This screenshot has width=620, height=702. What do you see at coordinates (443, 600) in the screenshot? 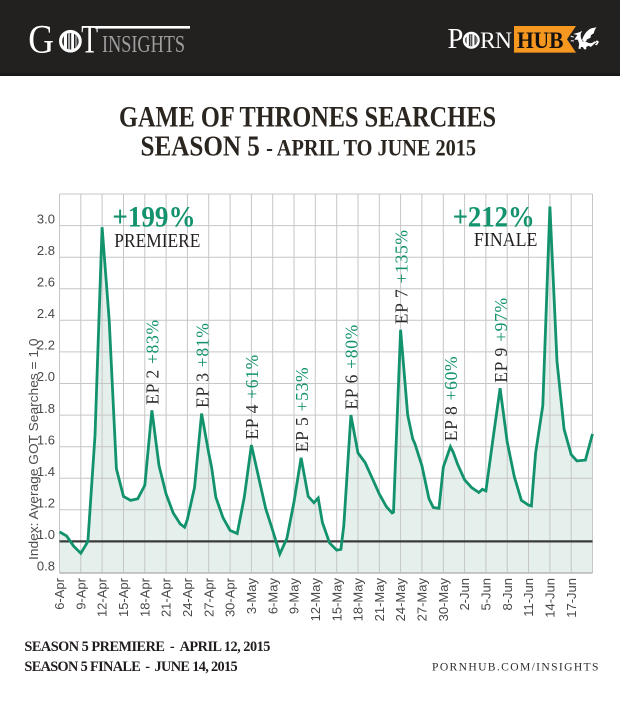
I see `svg-text: 30-May` at bounding box center [443, 600].